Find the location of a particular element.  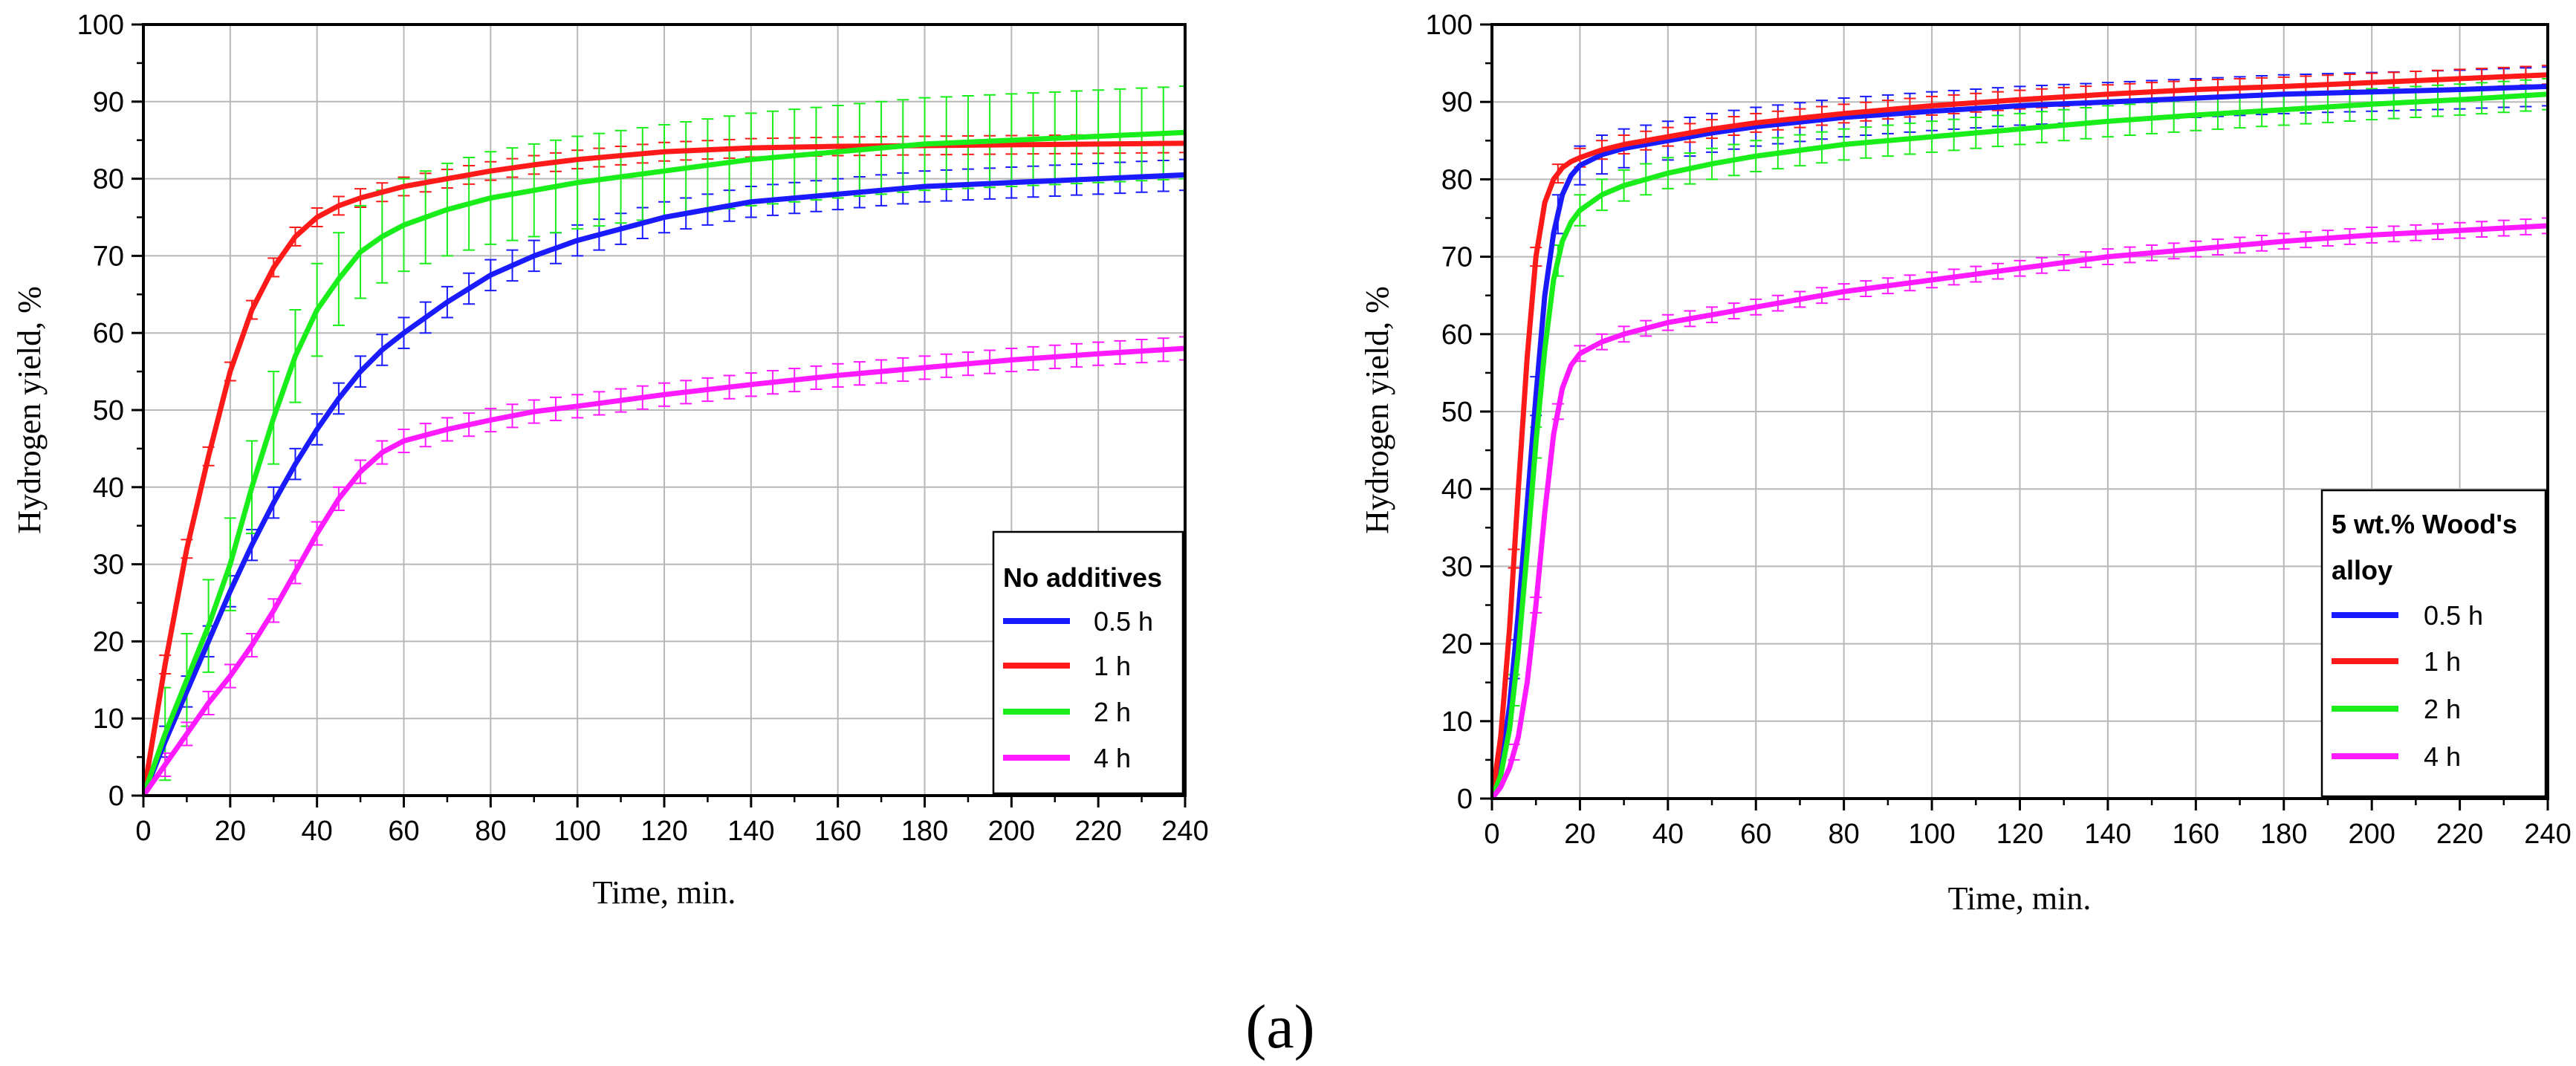

chart-right-legend: 5 wt.% Wood's alloy 0.5 h 1 h 2 h 4 h is located at coordinates (2433, 644).